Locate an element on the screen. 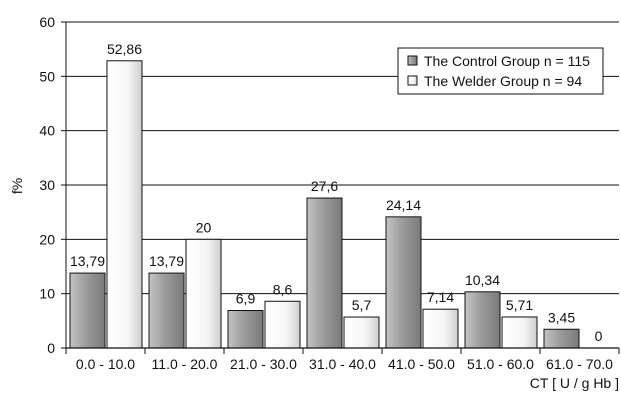 The width and height of the screenshot is (621, 394). data-label-control: 3,45 is located at coordinates (561, 317).